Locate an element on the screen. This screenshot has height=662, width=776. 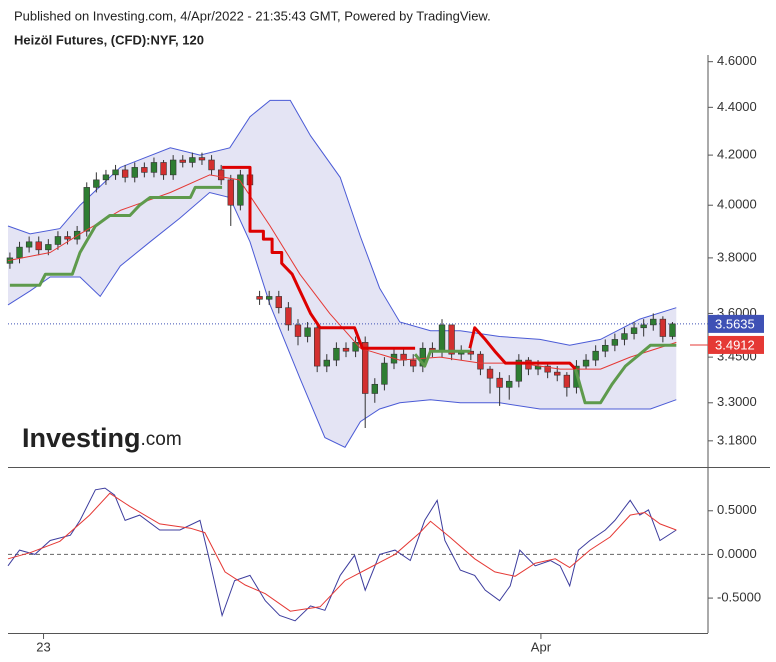
y-tick-label: 3.1800 is located at coordinates (737, 439).